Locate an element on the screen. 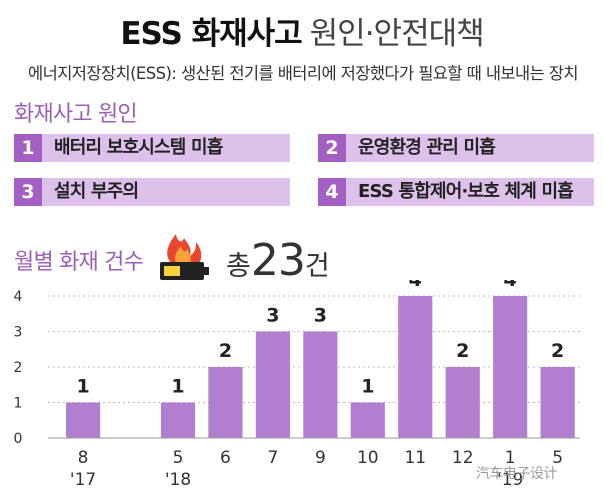  cause-text: ESS 통합제어·보호 체계 미흡 is located at coordinates (466, 191).